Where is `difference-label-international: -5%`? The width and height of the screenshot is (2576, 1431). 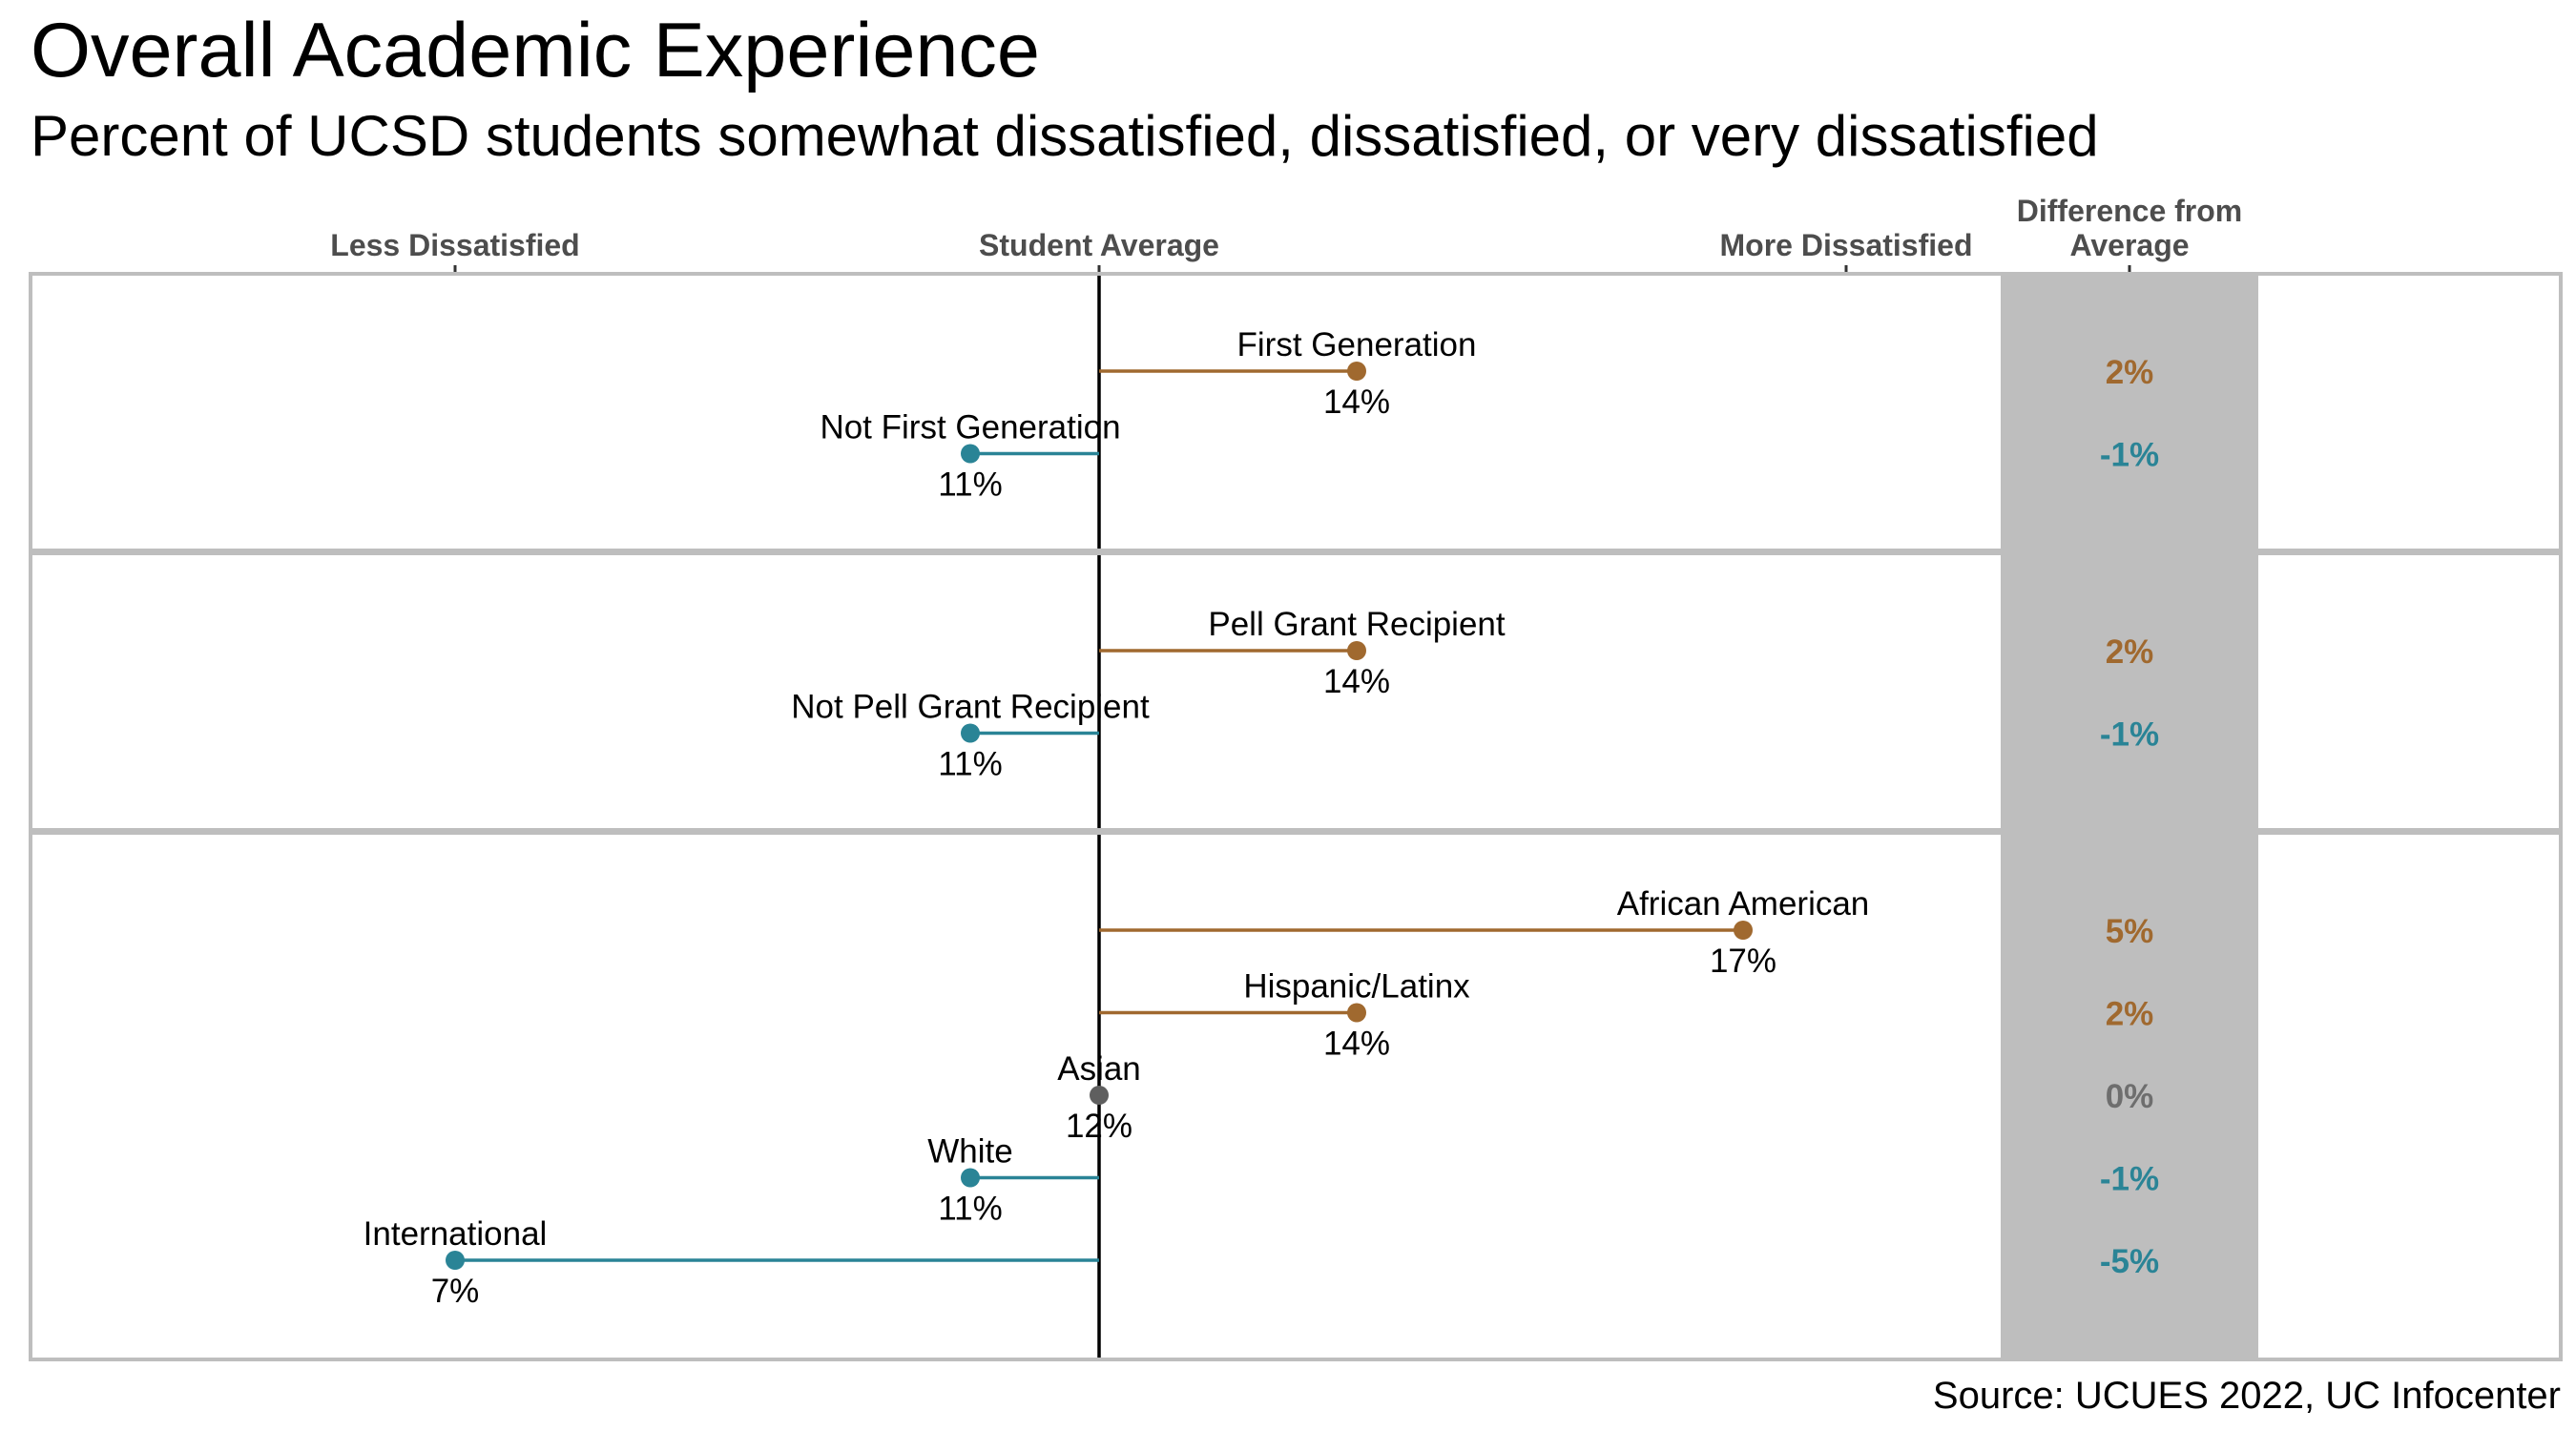
difference-label-international: -5% is located at coordinates (2129, 1262).